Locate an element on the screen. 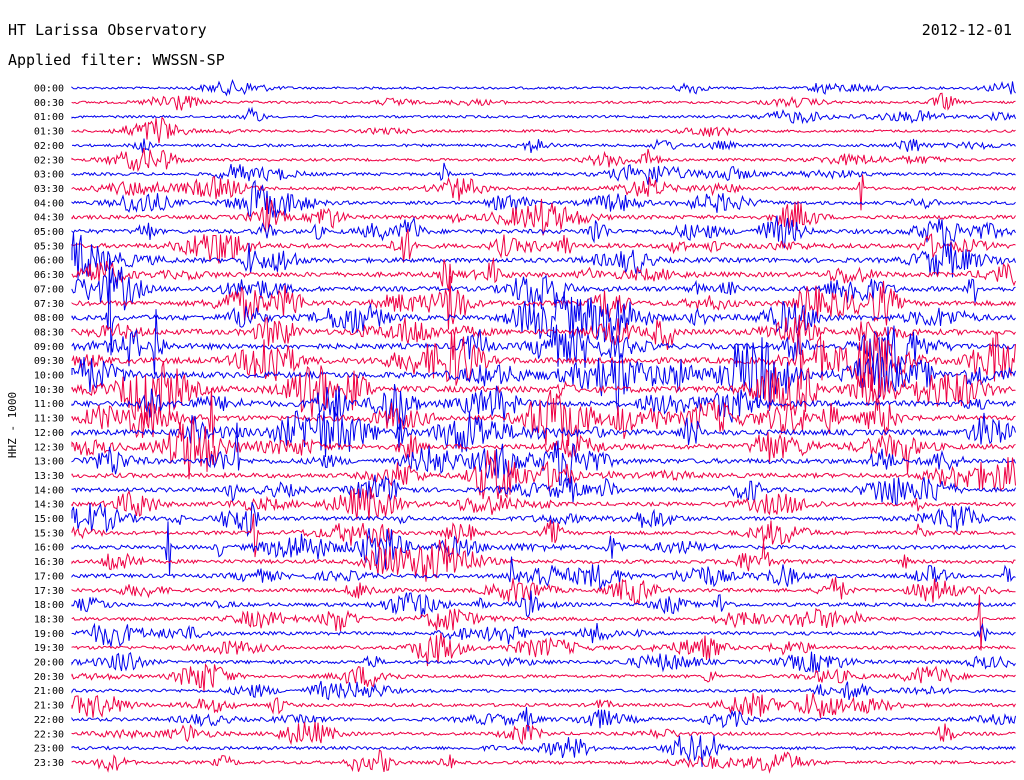 This screenshot has width=1024, height=780. row-time-label: 10:00 is located at coordinates (49, 376).